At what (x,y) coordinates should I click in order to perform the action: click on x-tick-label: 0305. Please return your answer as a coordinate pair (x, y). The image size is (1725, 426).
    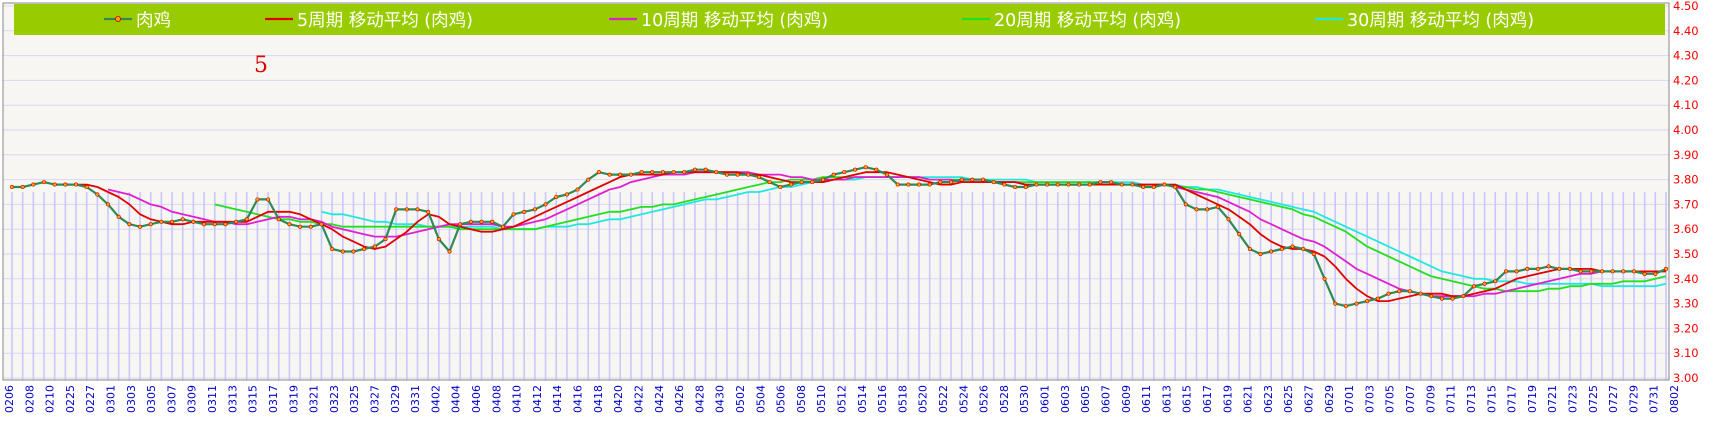
    Looking at the image, I should click on (151, 399).